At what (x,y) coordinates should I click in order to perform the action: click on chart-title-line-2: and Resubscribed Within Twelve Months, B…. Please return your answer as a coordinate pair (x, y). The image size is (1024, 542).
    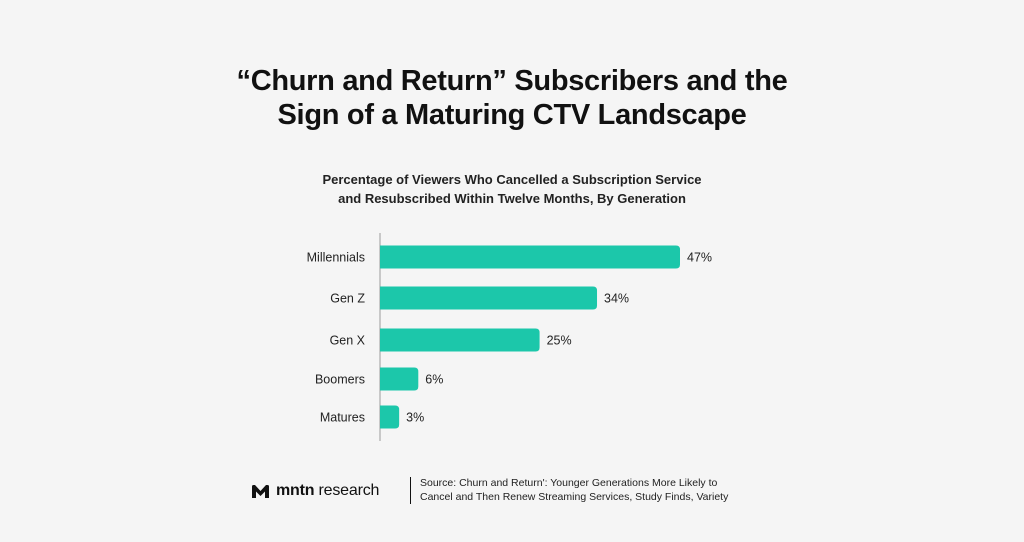
    Looking at the image, I should click on (512, 198).